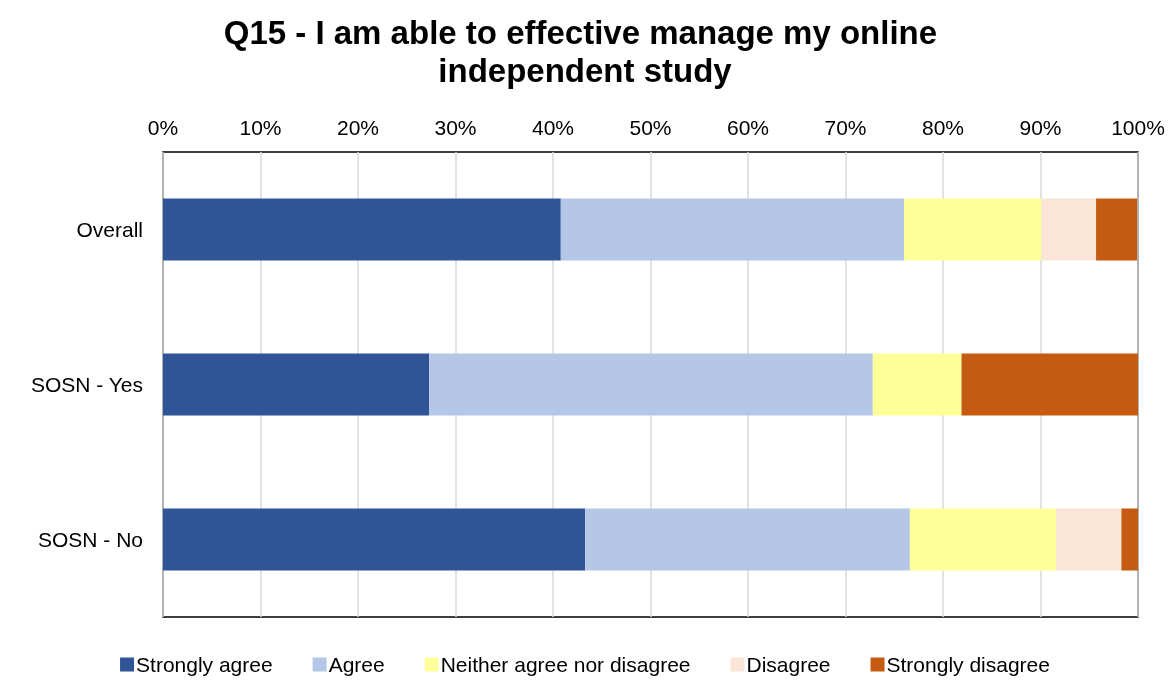 Image resolution: width=1170 pixels, height=684 pixels. What do you see at coordinates (565, 664) in the screenshot?
I see `legend-label: Neither agree nor disagree` at bounding box center [565, 664].